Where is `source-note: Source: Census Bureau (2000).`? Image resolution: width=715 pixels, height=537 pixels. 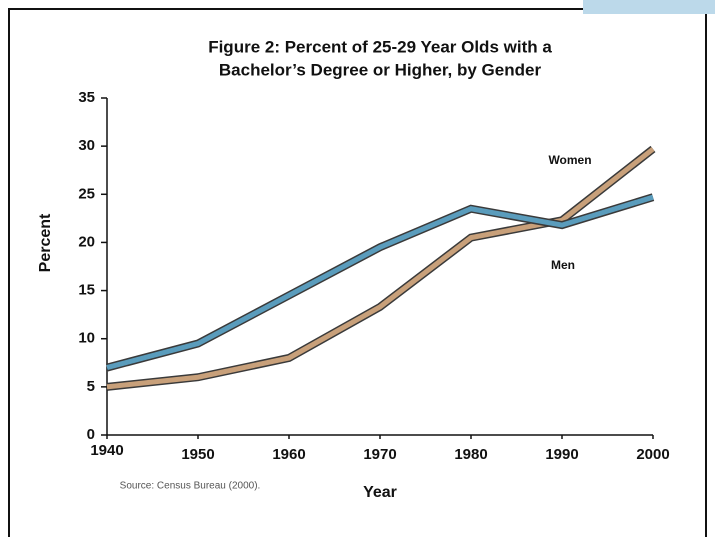 source-note: Source: Census Bureau (2000). is located at coordinates (190, 486).